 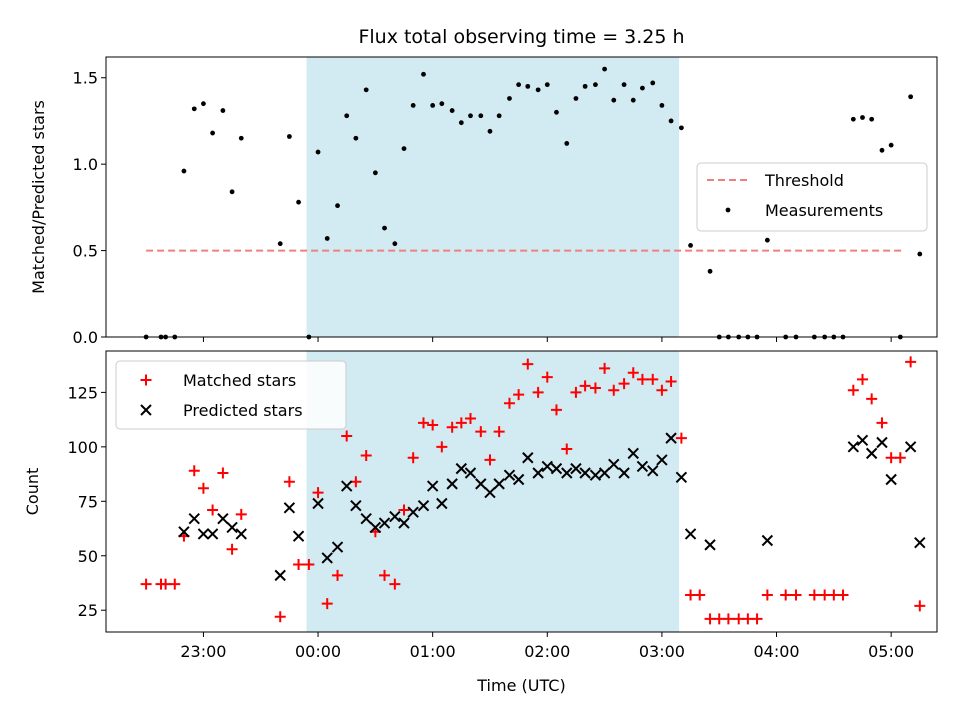 What do you see at coordinates (38, 197) in the screenshot?
I see `y-axis-label: Matched/Predicted stars` at bounding box center [38, 197].